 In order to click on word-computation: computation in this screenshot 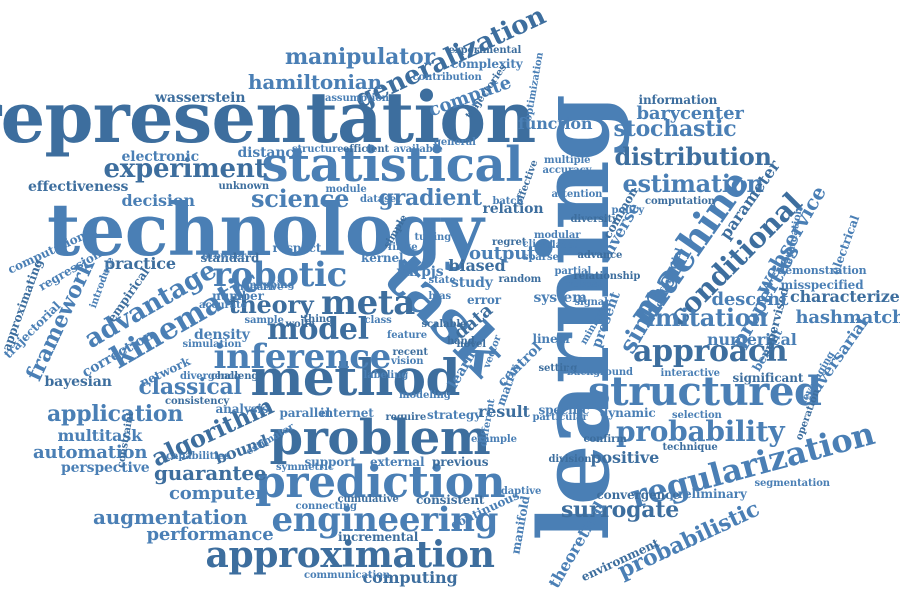, I will do `click(680, 201)`.